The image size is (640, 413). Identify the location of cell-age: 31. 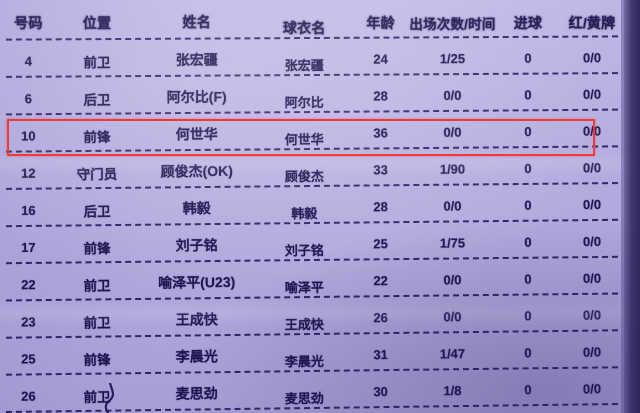
(380, 355).